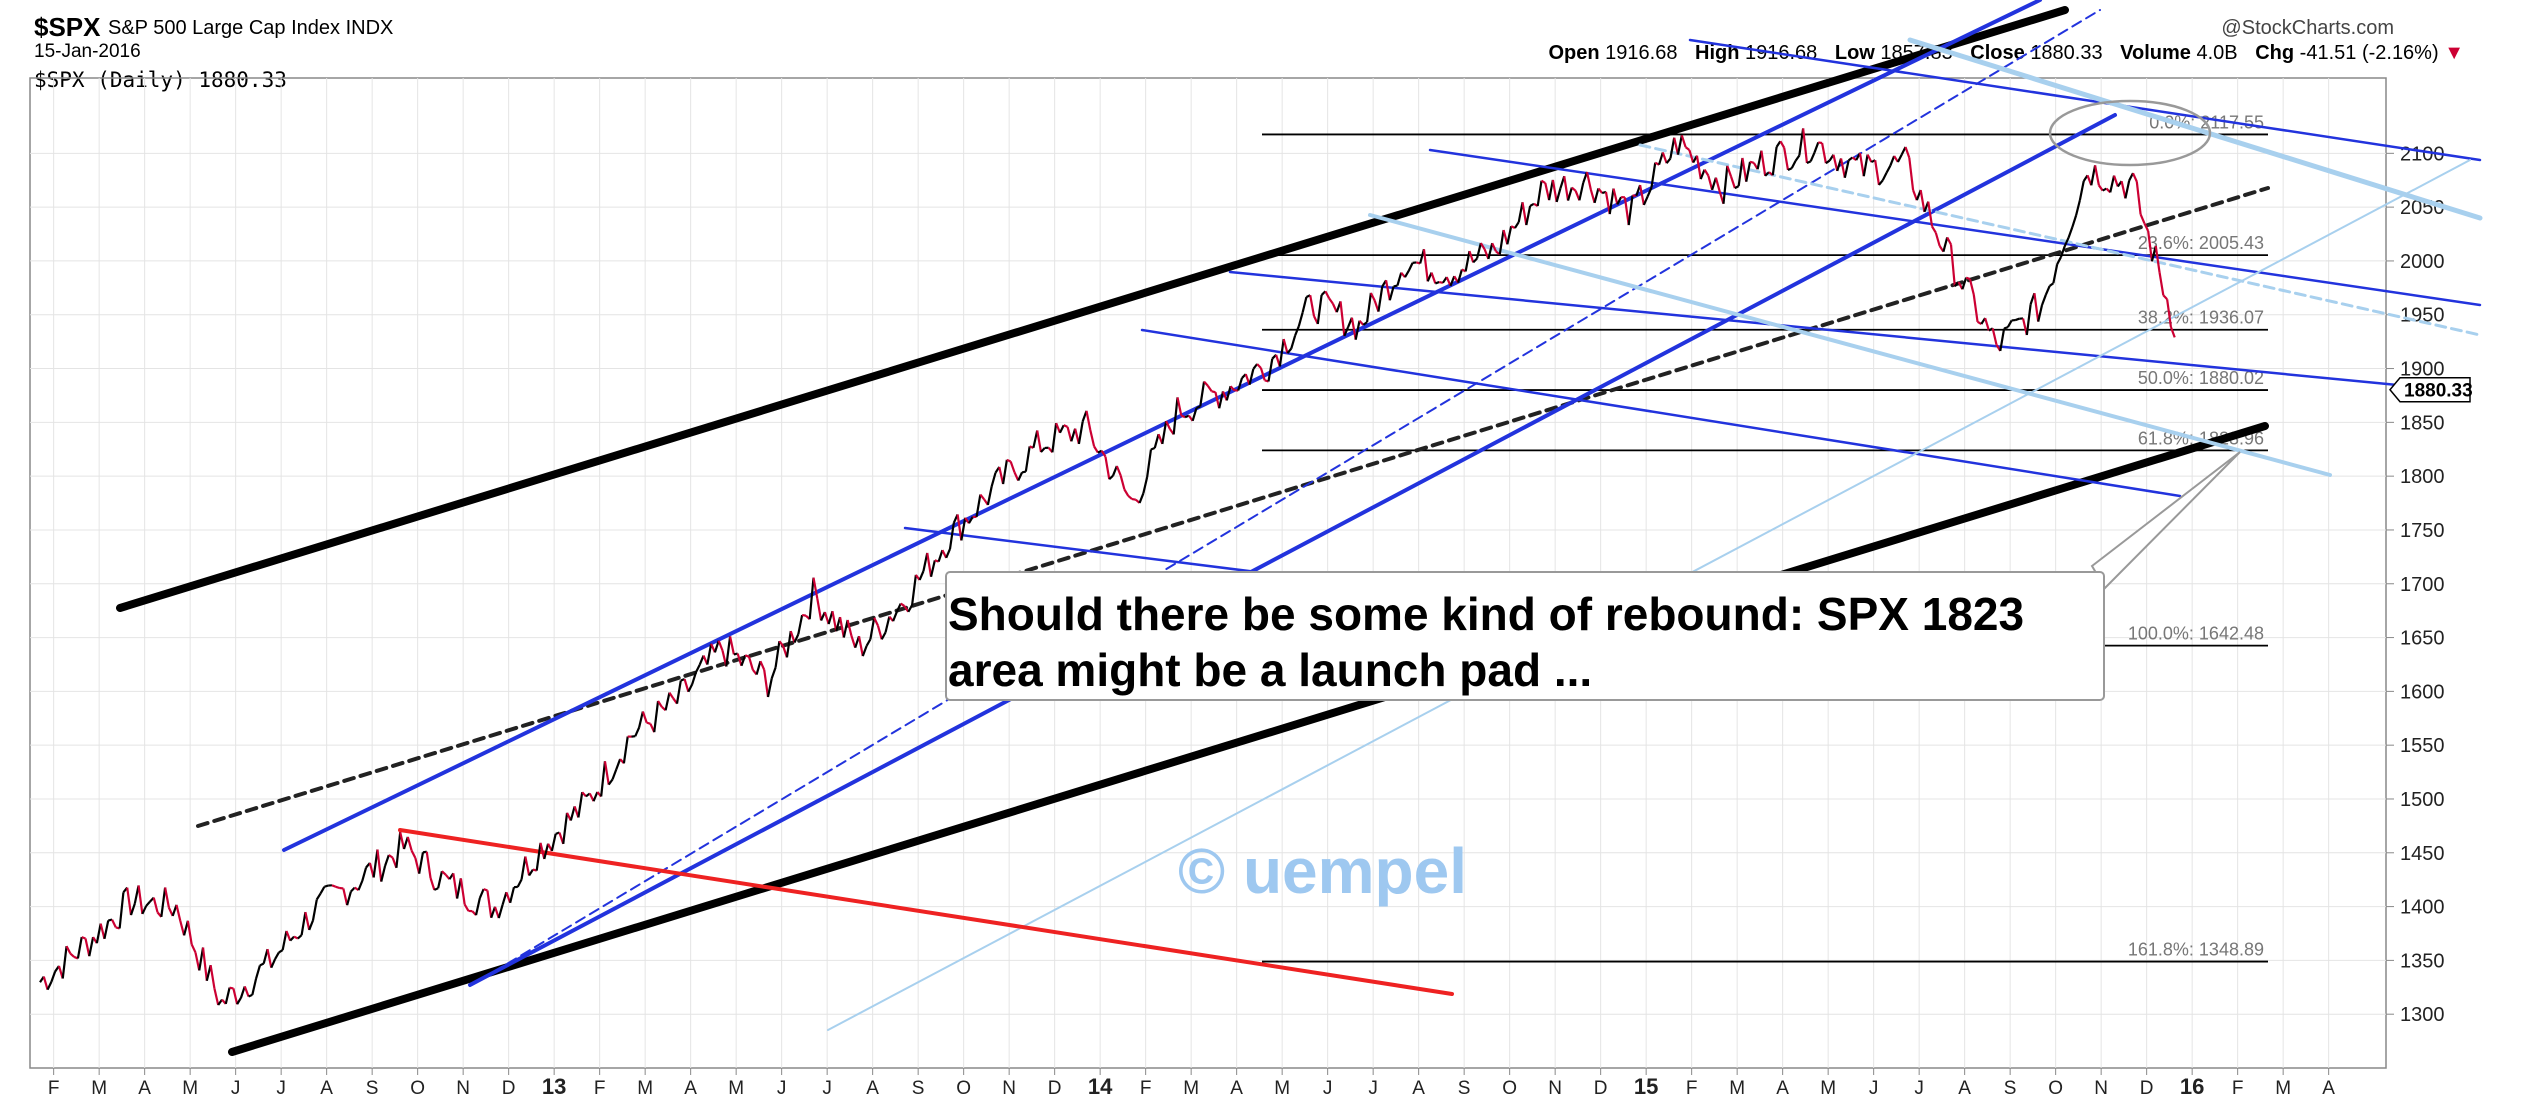 Image resolution: width=2534 pixels, height=1112 pixels. Describe the element at coordinates (2422, 370) in the screenshot. I see `y-tick-label: 1900` at that location.